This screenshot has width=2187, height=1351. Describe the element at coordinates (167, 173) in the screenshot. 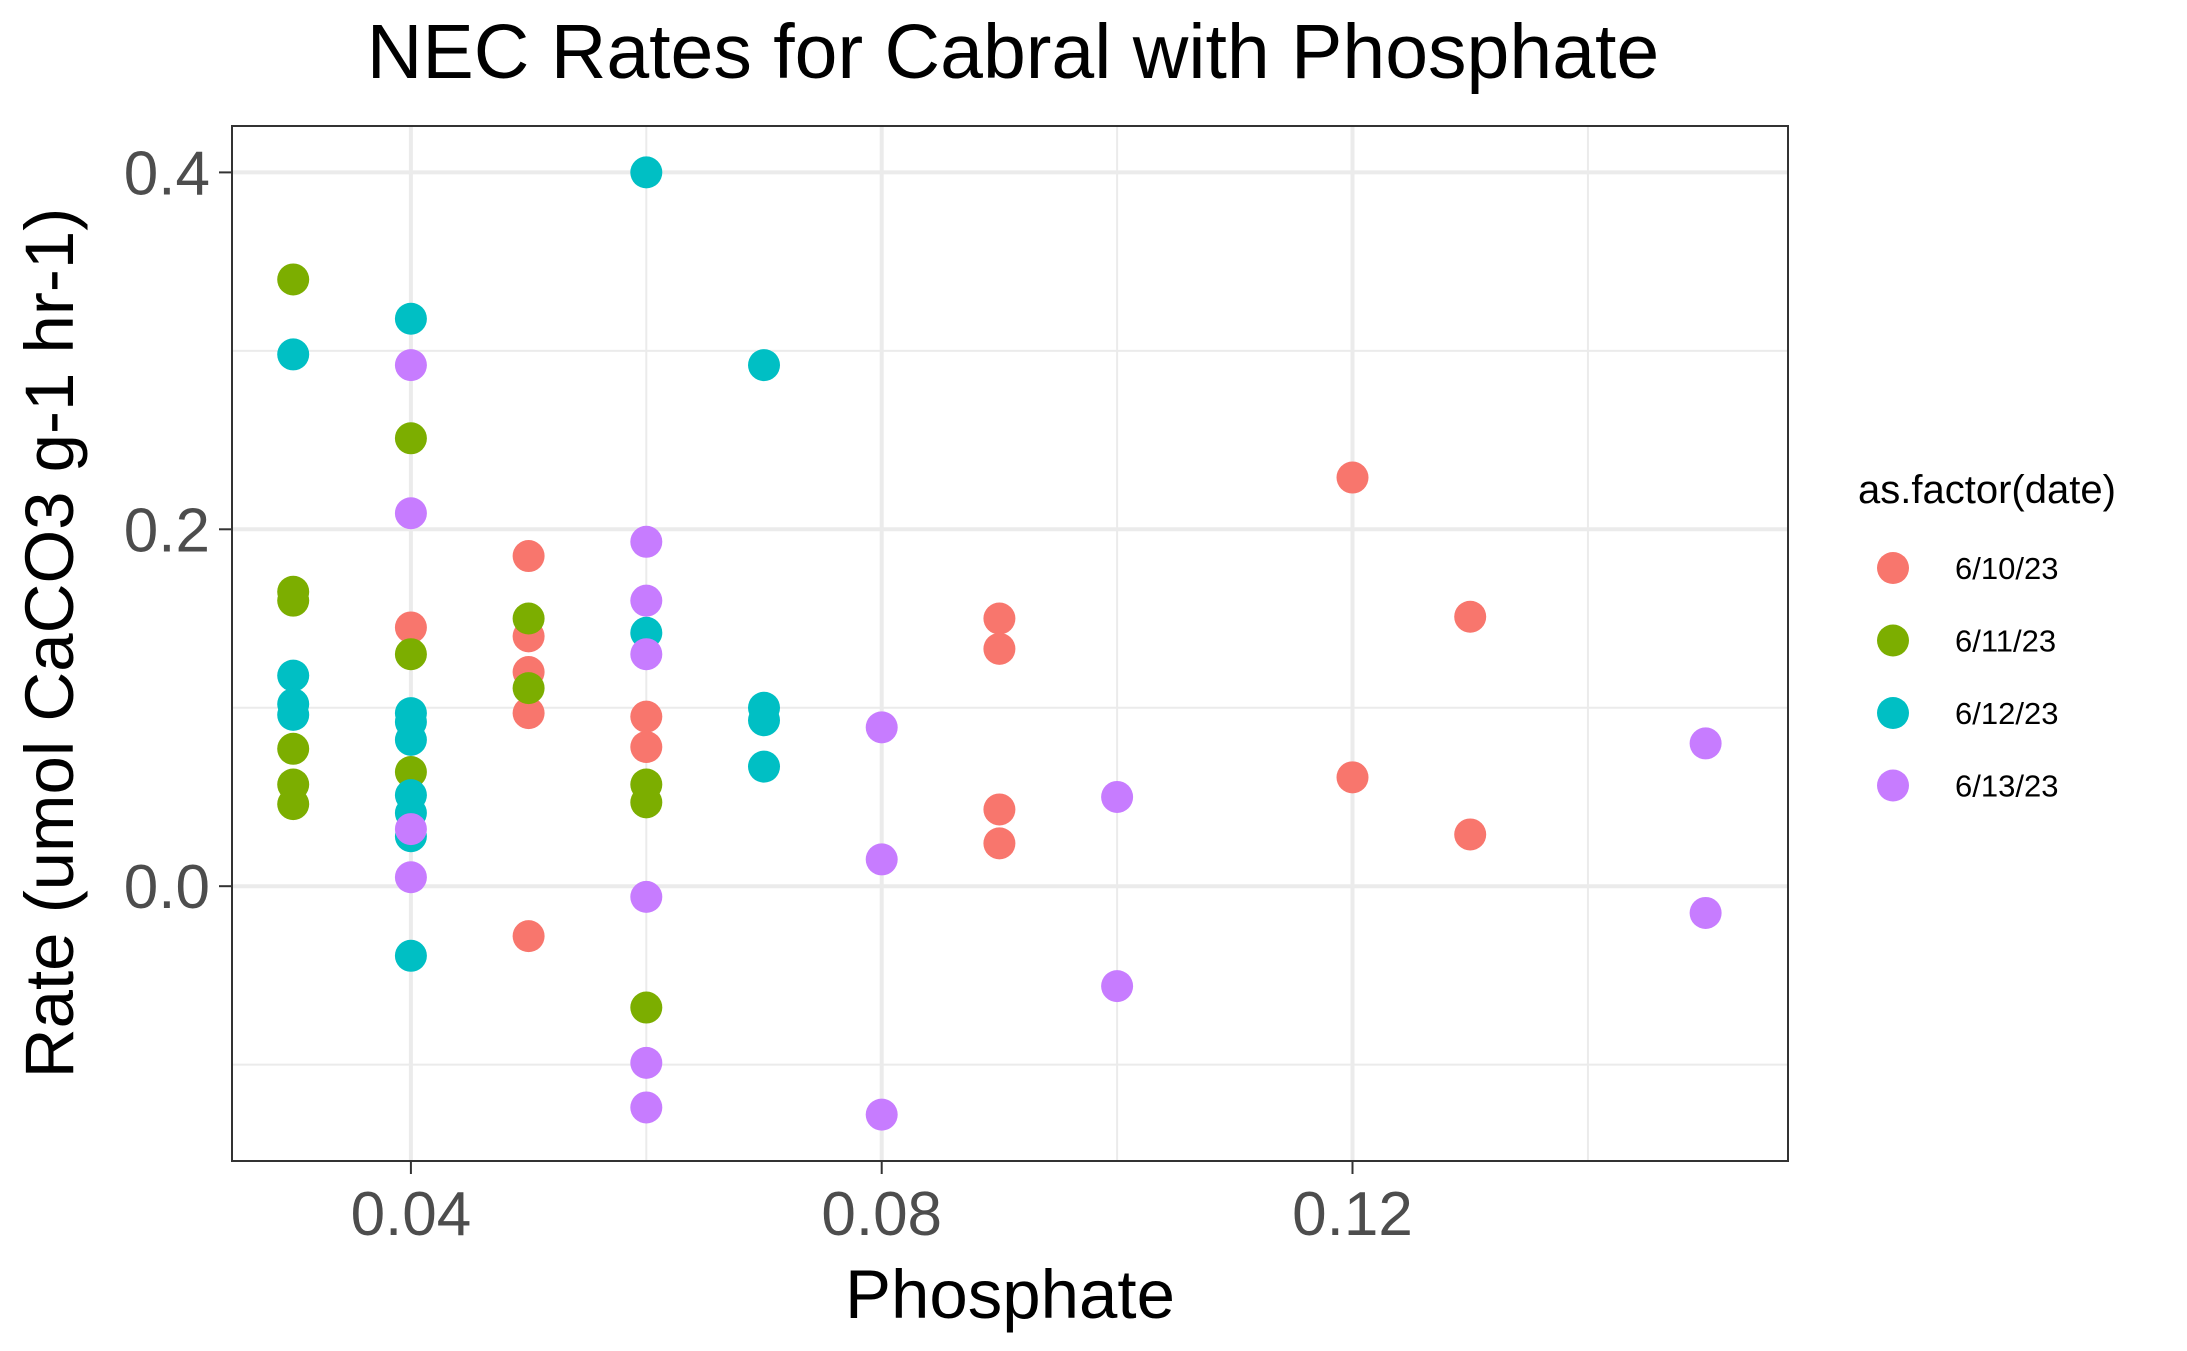

I see `y-tick-label: 0.4` at that location.